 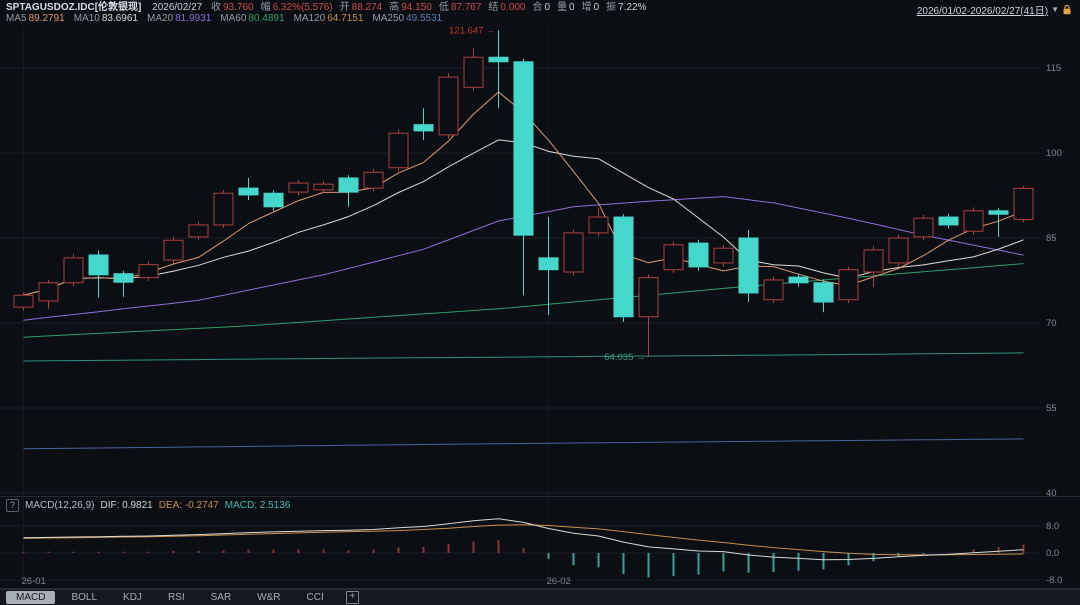 I want to click on tab-kdj: KDJ, so click(x=132, y=597).